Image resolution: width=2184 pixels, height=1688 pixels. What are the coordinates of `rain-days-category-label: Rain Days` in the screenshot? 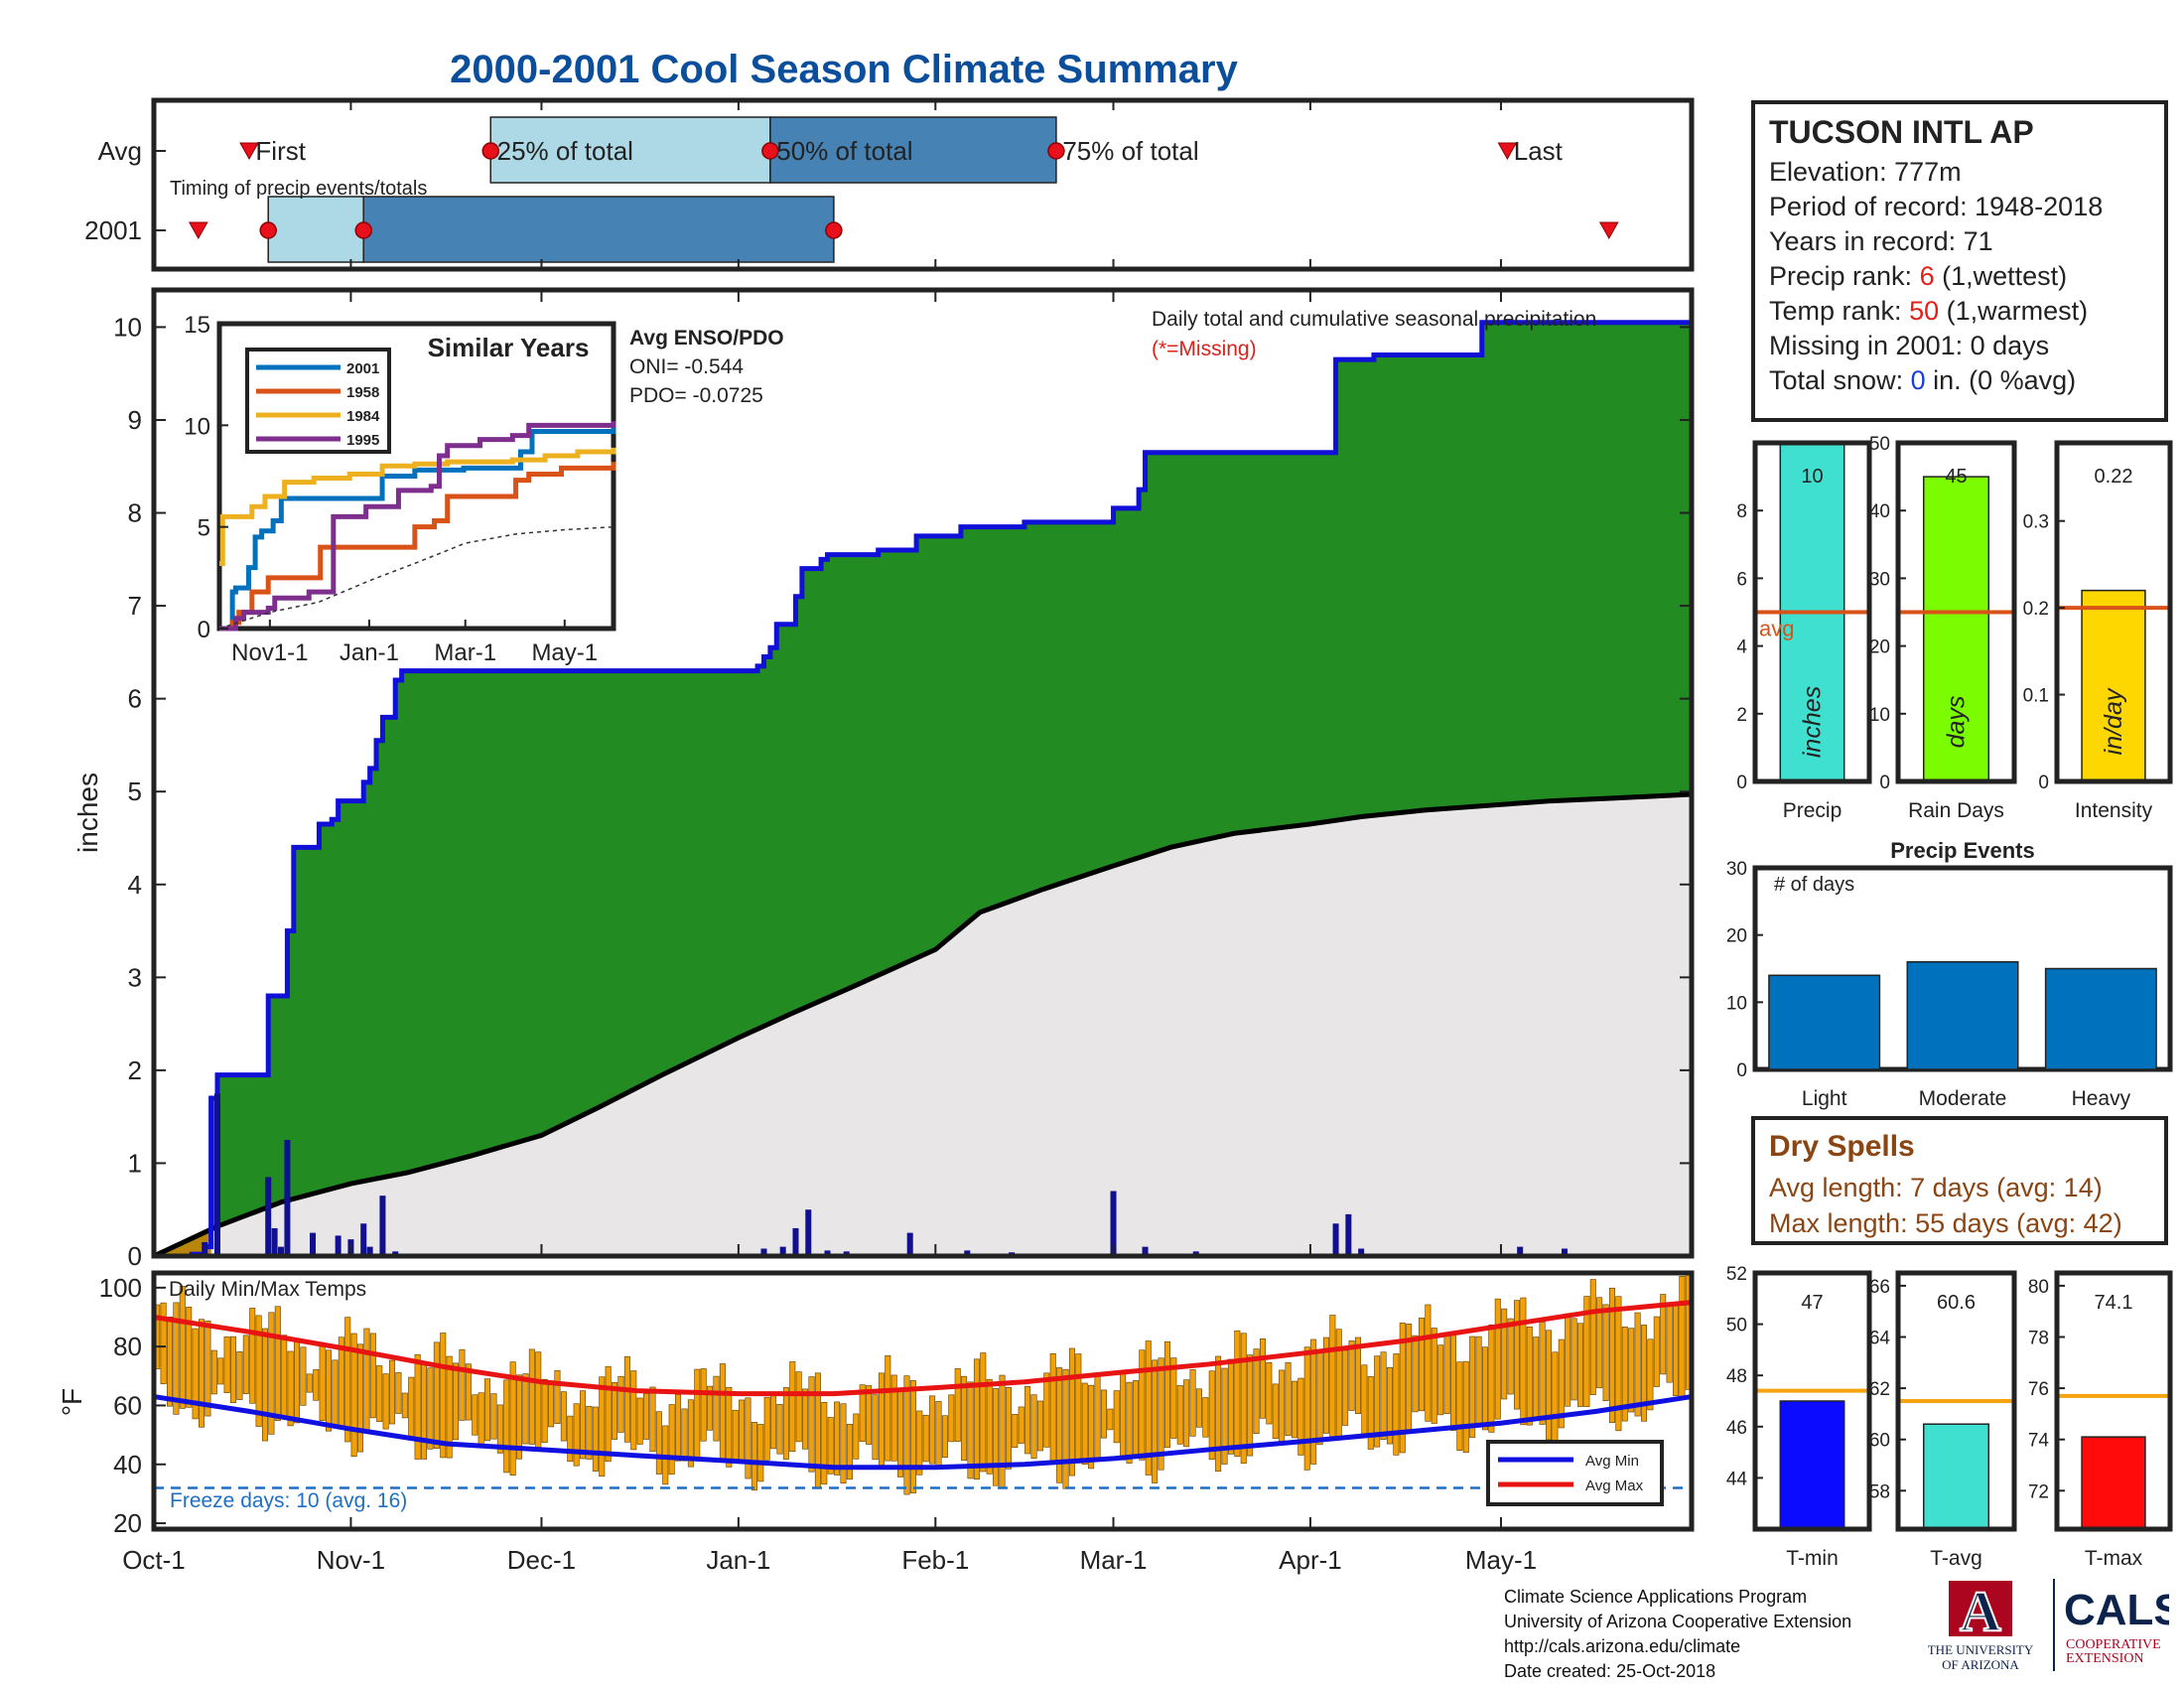 It's located at (1956, 810).